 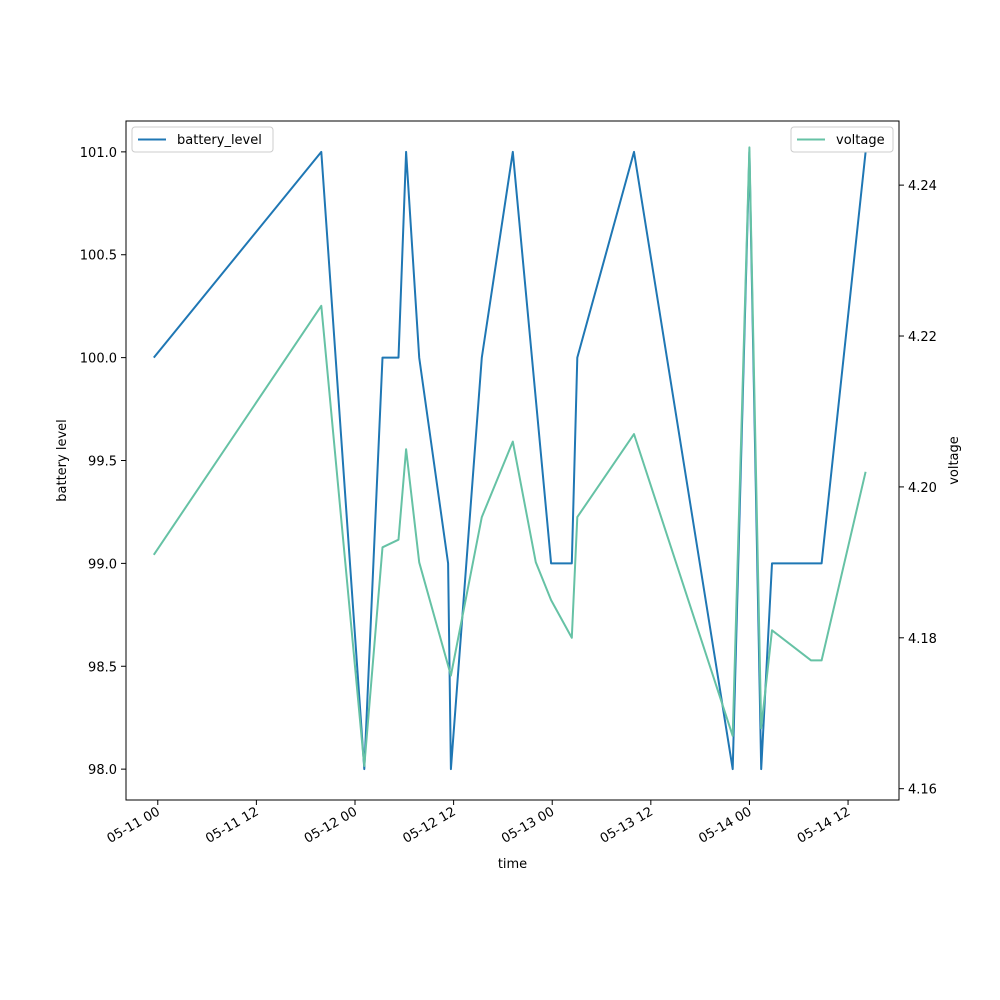 I want to click on right-y-tick-label: 4.24, so click(x=922, y=186).